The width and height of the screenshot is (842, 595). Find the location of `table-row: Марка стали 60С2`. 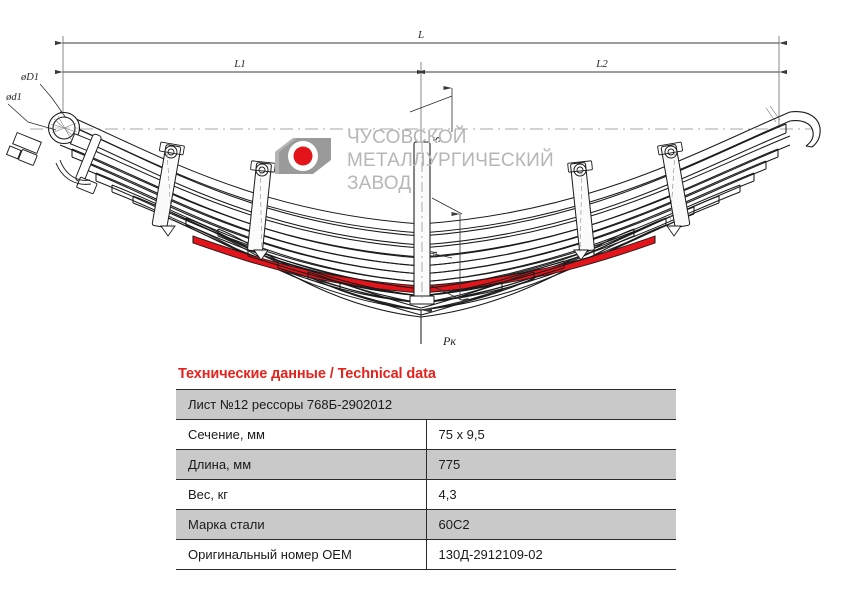

table-row: Марка стали 60С2 is located at coordinates (426, 524).